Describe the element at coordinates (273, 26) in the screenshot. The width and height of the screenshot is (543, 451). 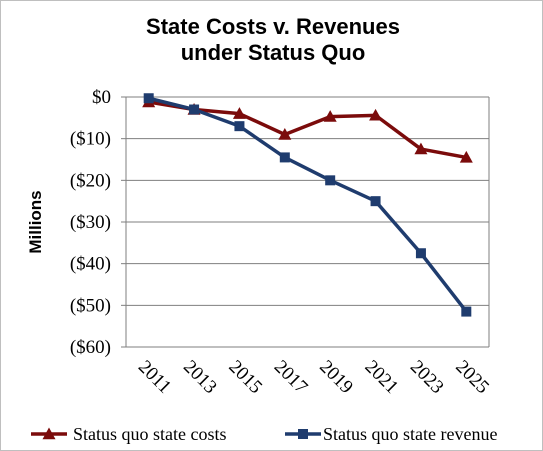
I see `chart-title-line-1: State Costs v. Revenues` at that location.